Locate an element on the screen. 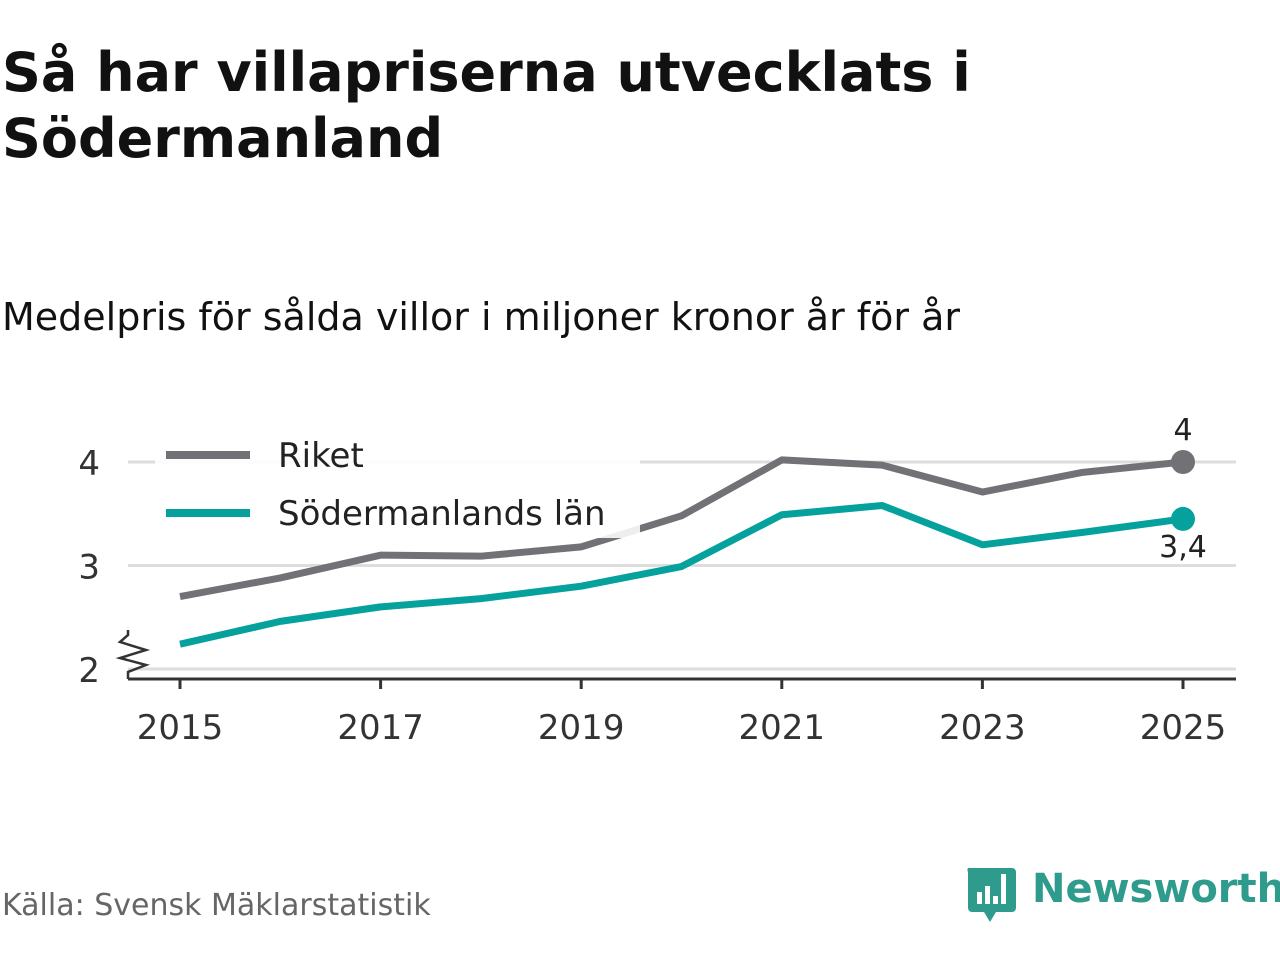 This screenshot has width=1280, height=960. y-axis-labels: 2 3 4 is located at coordinates (89, 567).